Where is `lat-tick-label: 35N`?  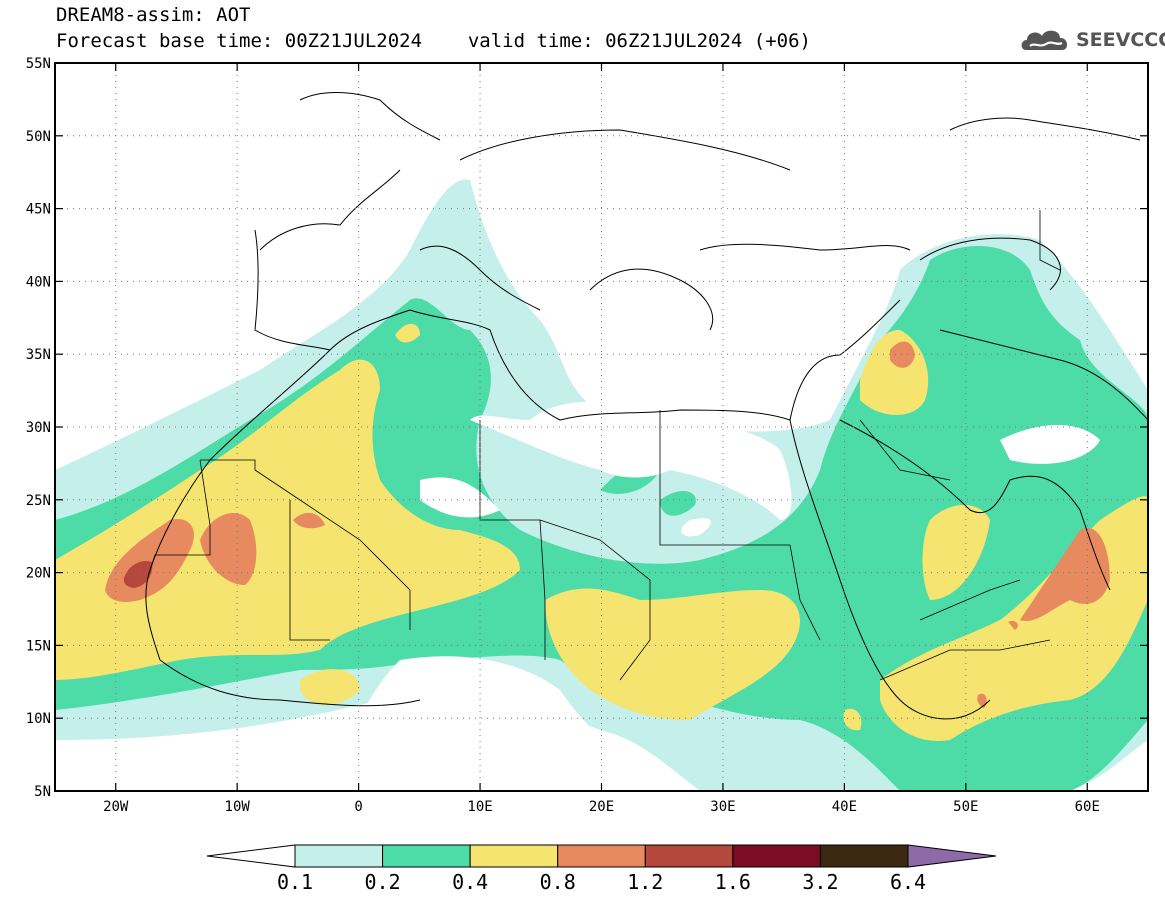 lat-tick-label: 35N is located at coordinates (38, 355).